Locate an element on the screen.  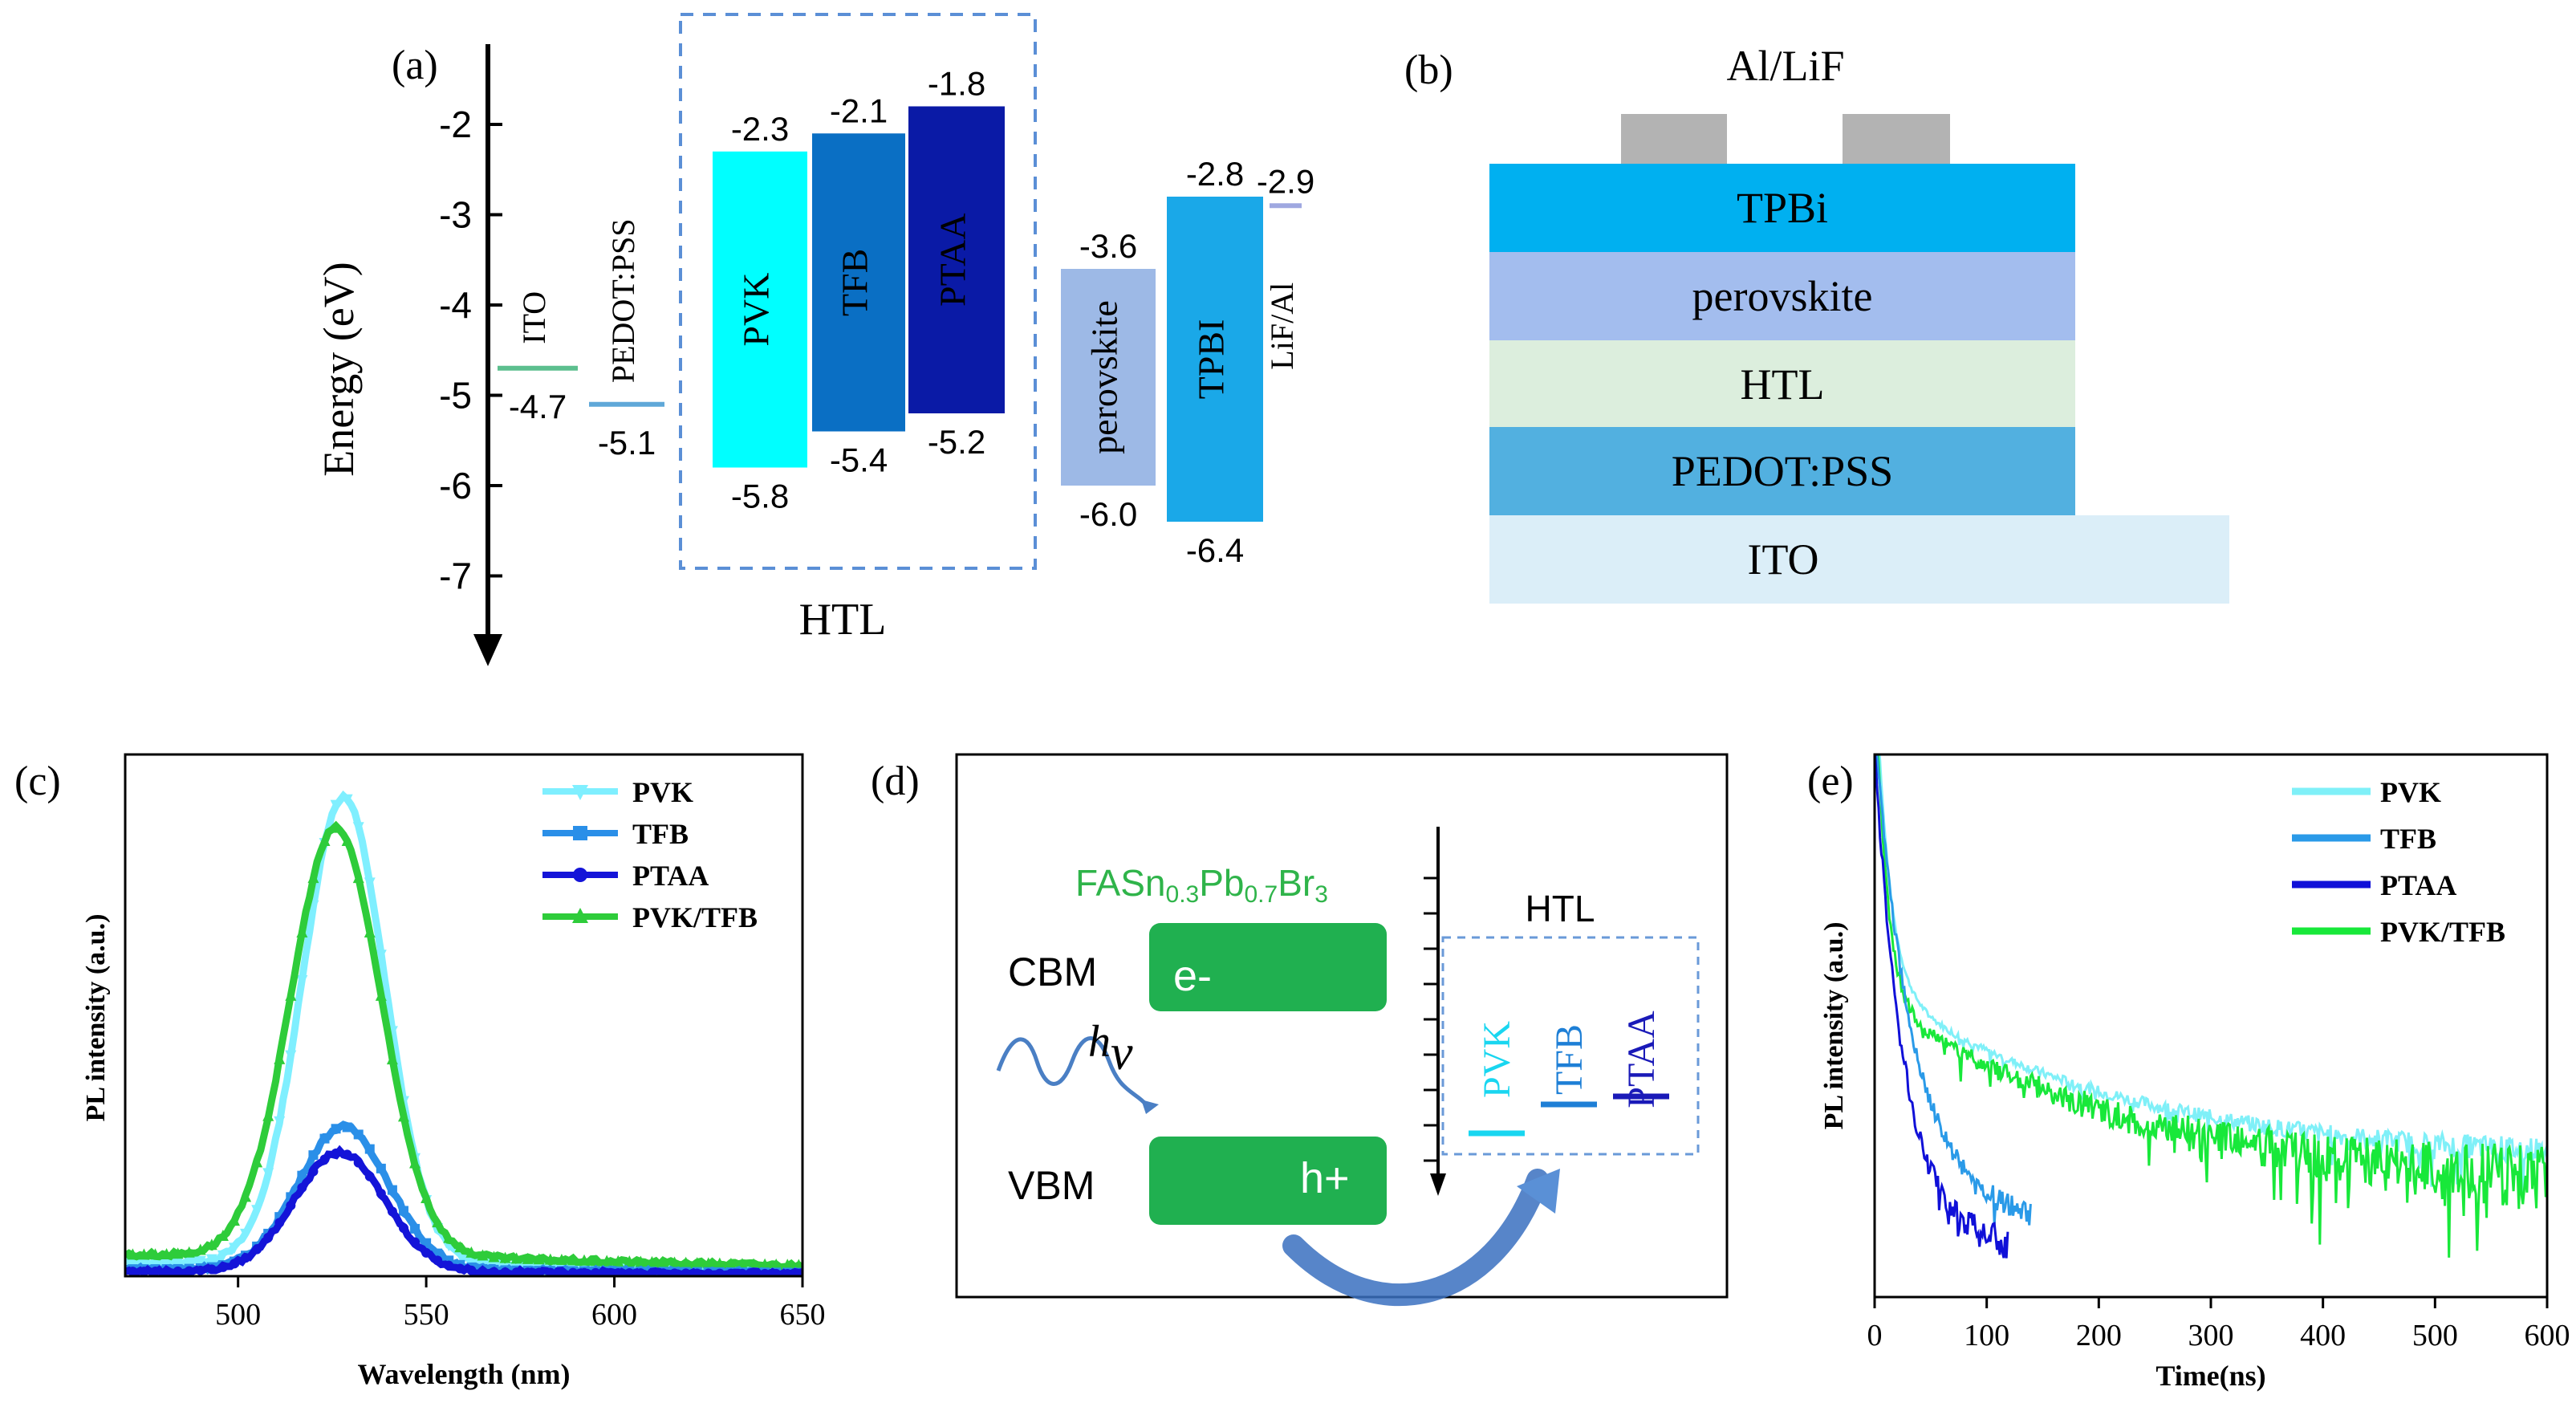
panel-b-device-structure: (b) Al/LiF TPBi perovskite HTL PEDOT:PSS ITO is located at coordinates (1816, 323).